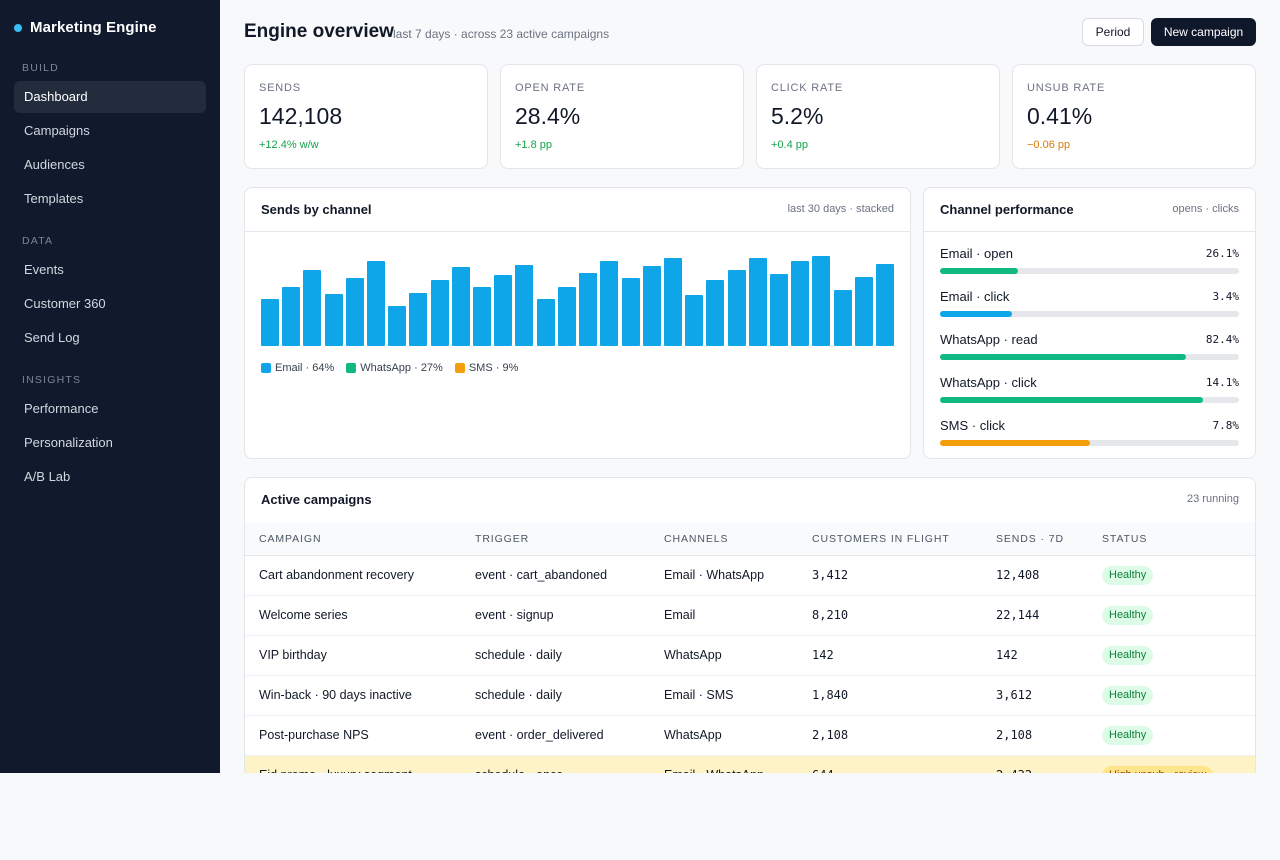 The height and width of the screenshot is (860, 1280). I want to click on performance-label: WhatsApp · read, so click(989, 339).